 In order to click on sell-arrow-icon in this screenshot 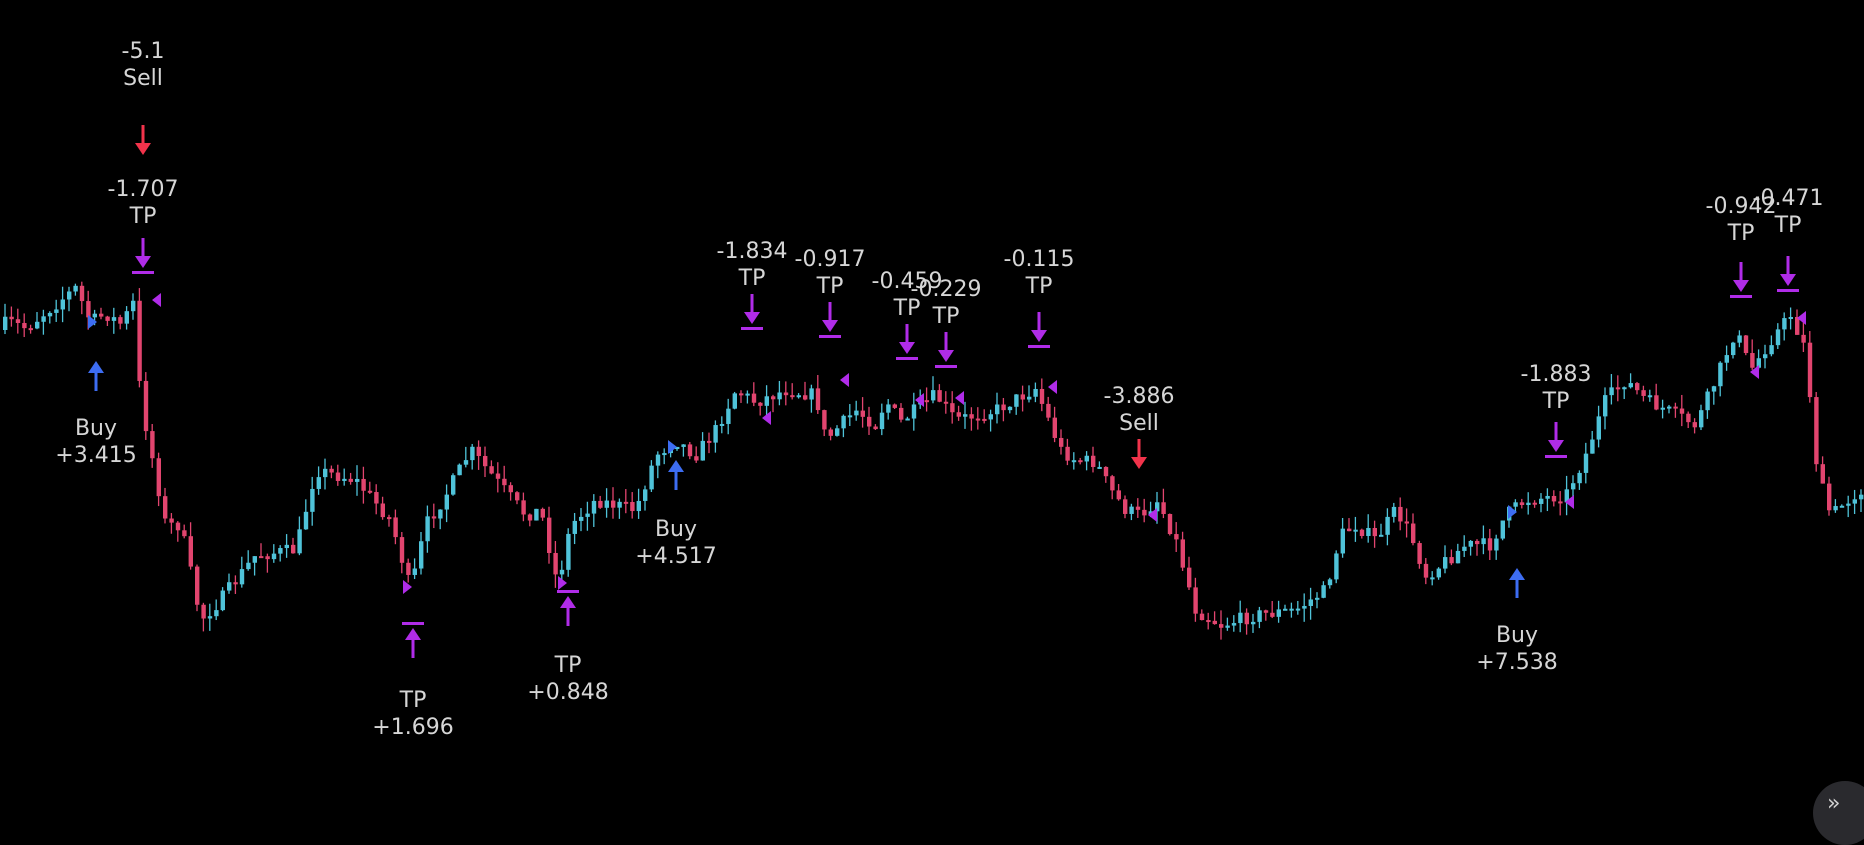, I will do `click(143, 140)`.